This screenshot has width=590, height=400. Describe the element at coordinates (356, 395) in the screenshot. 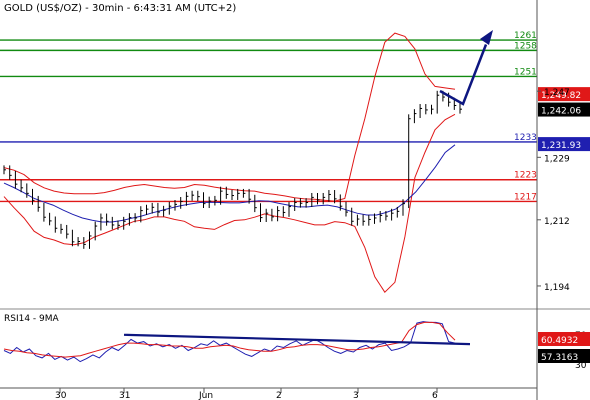

I see `x-tick-label: 3` at that location.